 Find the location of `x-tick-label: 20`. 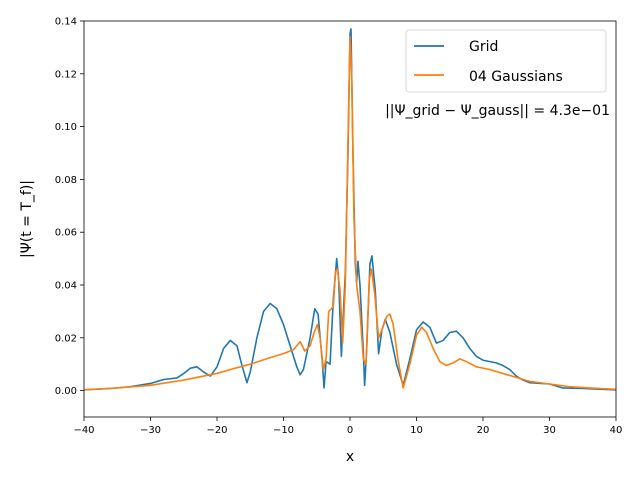

x-tick-label: 20 is located at coordinates (483, 430).